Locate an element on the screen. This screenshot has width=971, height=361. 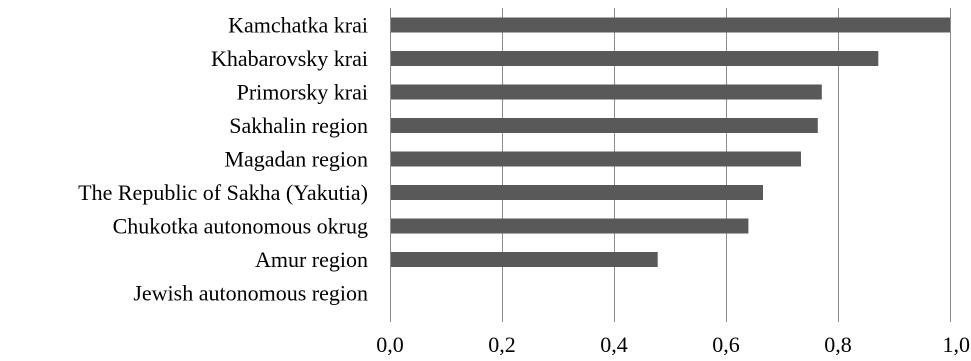
category-label-2: Primorsky krai is located at coordinates (302, 92).